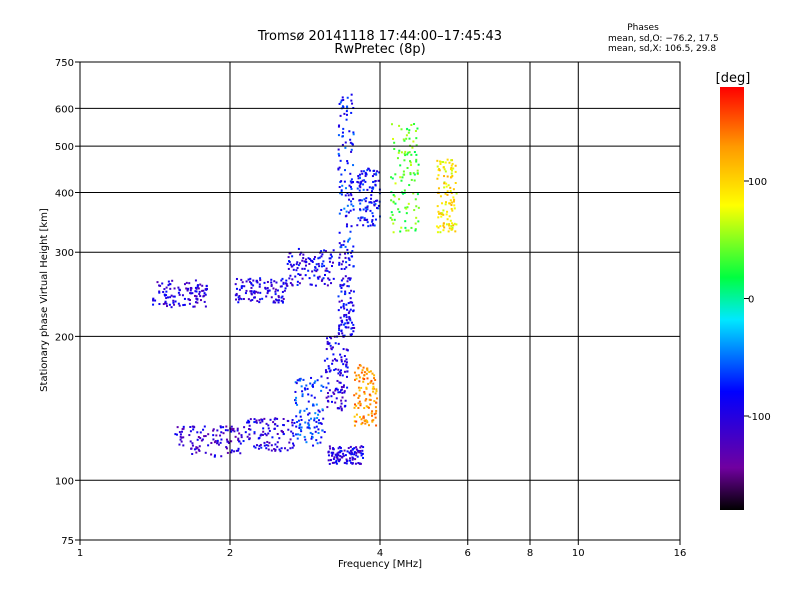 This screenshot has height=600, width=800. What do you see at coordinates (44, 300) in the screenshot?
I see `y-axis-label: Stationary phase Virtual Height [km]` at bounding box center [44, 300].